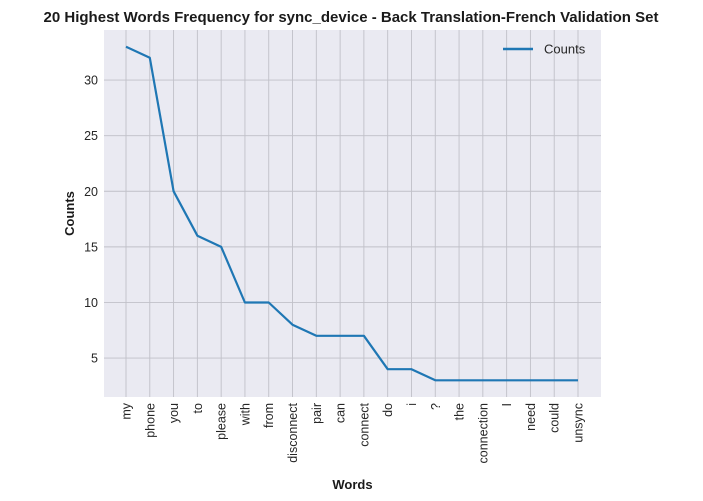  Describe the element at coordinates (150, 420) in the screenshot. I see `x-tick-label: phone` at that location.